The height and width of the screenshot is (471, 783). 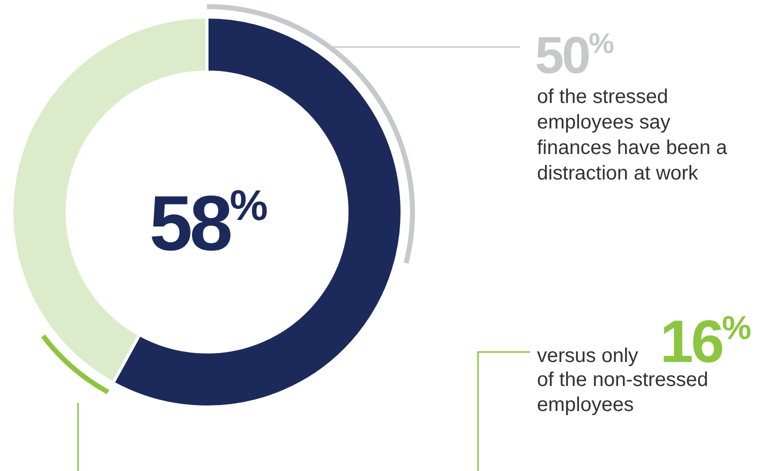 I want to click on text: 58$^{%}$, so click(x=208, y=223).